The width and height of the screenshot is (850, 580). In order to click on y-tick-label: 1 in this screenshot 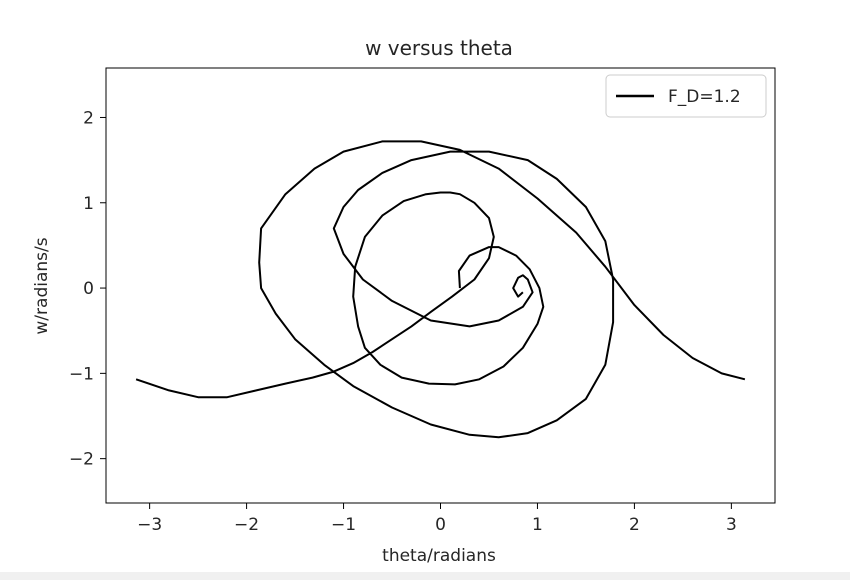, I will do `click(88, 204)`.